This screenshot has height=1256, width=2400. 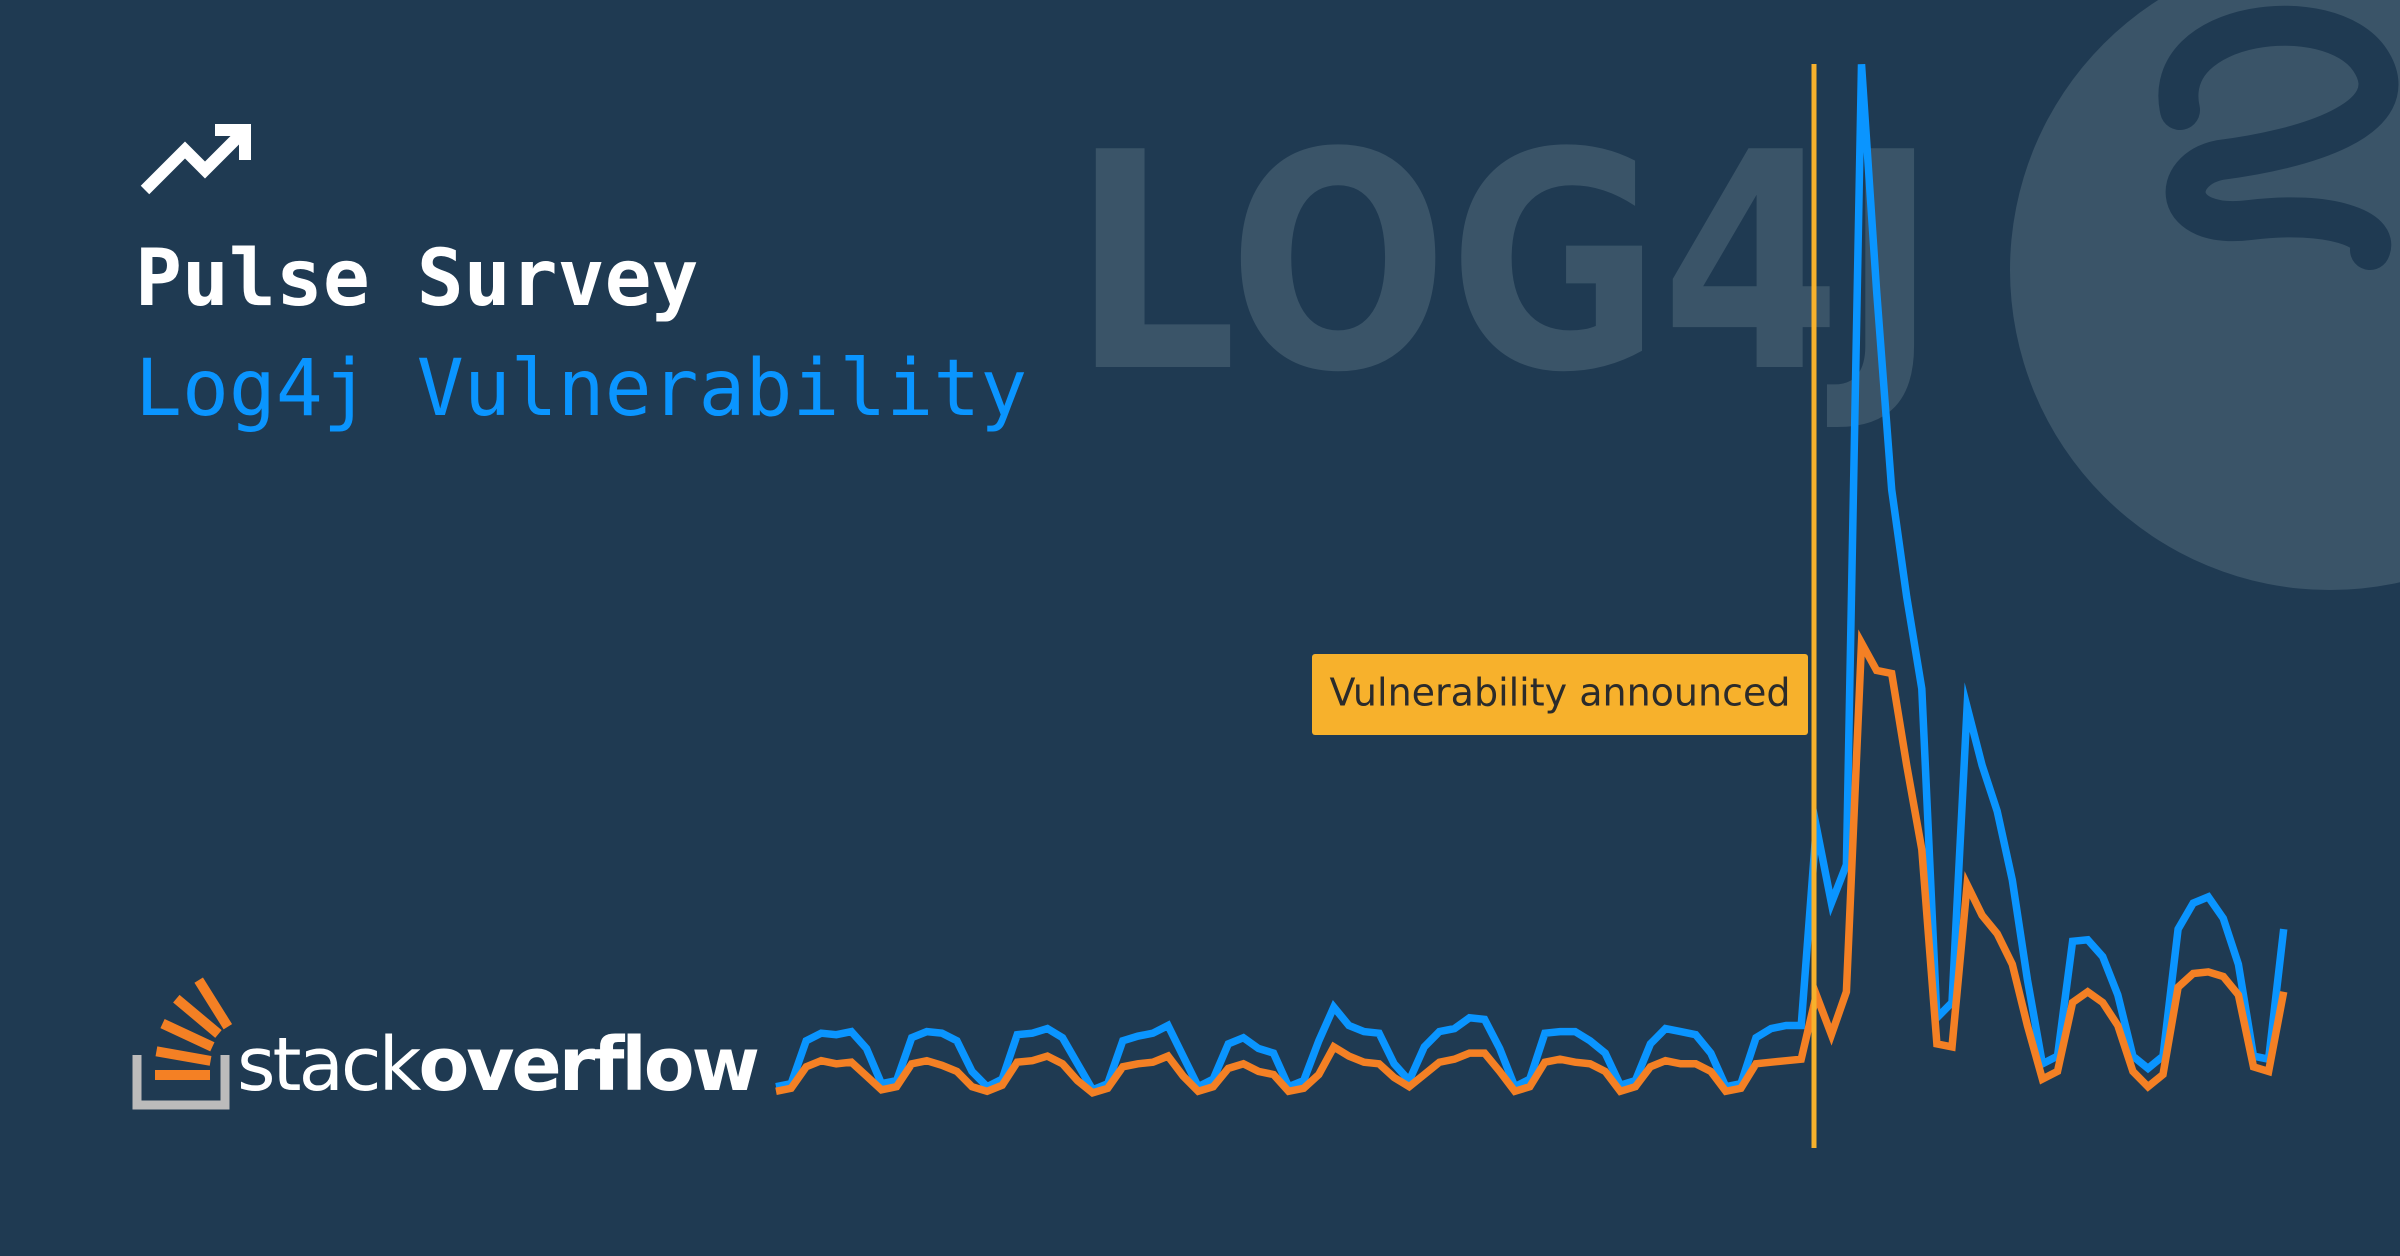 What do you see at coordinates (329, 1065) in the screenshot?
I see `brand-light: stack` at bounding box center [329, 1065].